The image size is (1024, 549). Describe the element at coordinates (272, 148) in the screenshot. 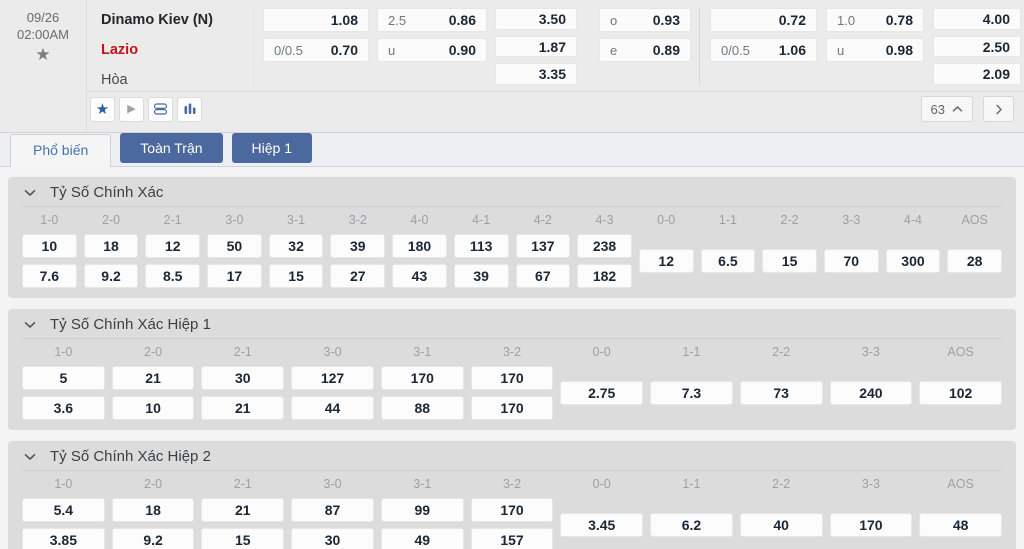

I see `tab-hiep-1: Hiệp 1` at that location.